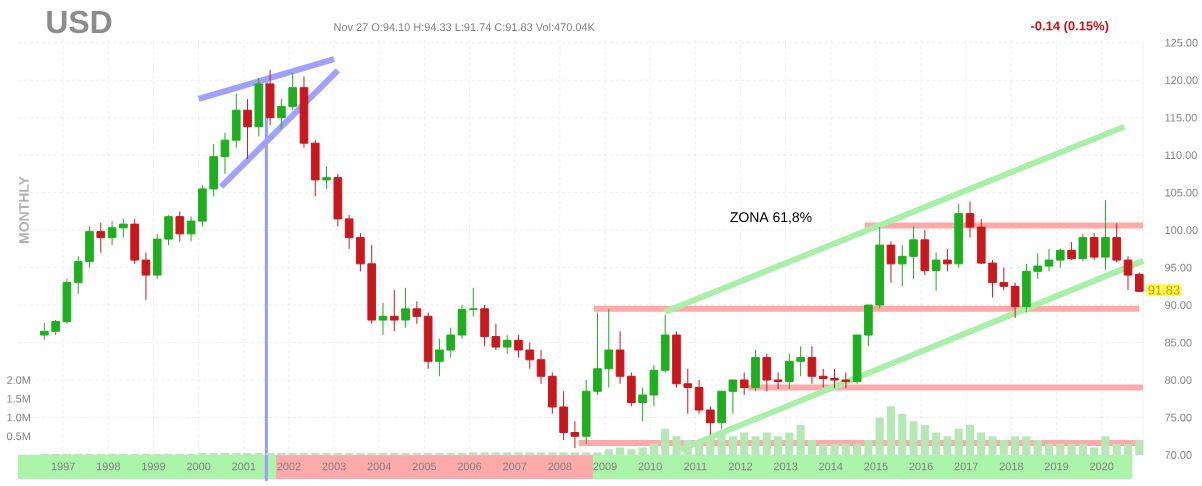 This screenshot has width=1202, height=486. I want to click on x-tick-label: 2005, so click(424, 466).